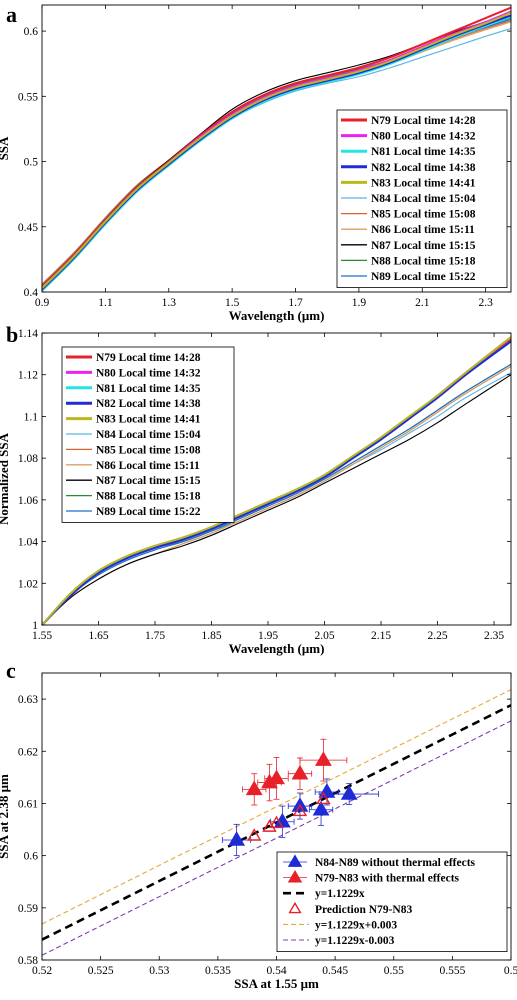 Image resolution: width=517 pixels, height=1000 pixels. I want to click on x-tick-label: 0.535, so click(218, 971).